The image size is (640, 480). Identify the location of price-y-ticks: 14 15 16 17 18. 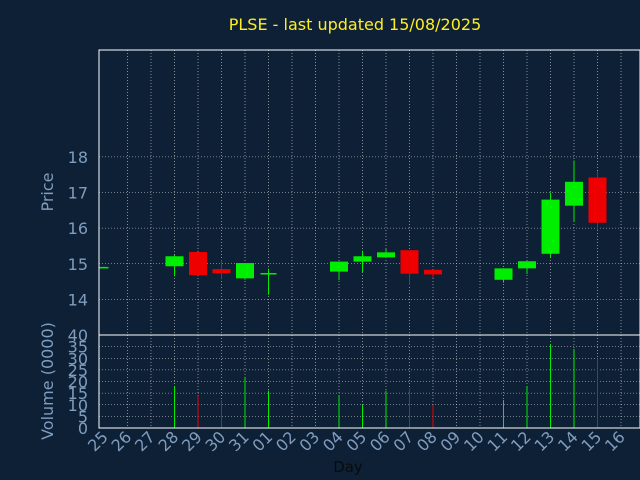
(78, 229).